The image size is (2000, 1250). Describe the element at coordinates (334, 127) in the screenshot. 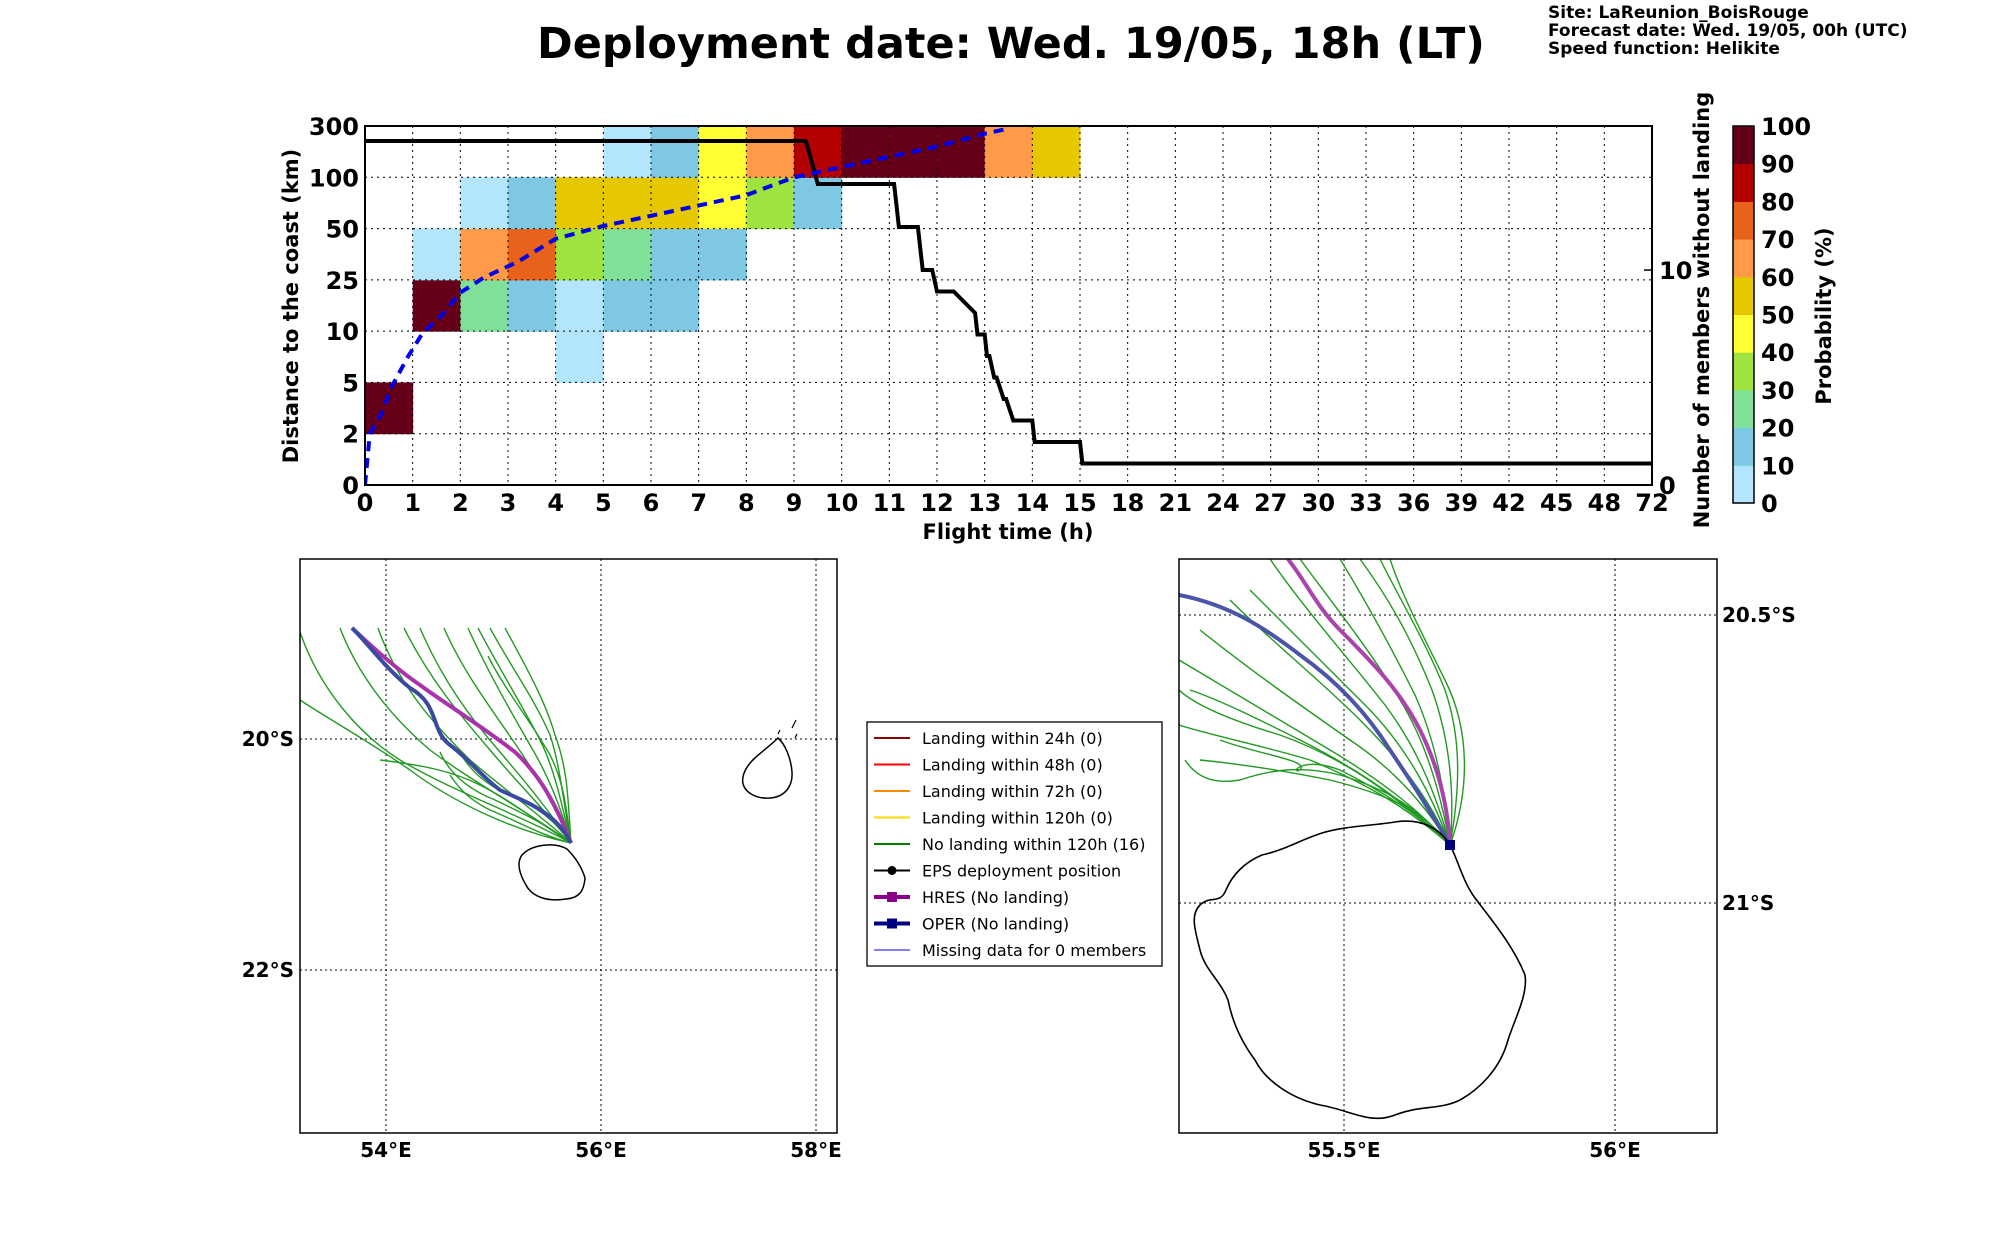

I see `y-tick-label: 300` at that location.